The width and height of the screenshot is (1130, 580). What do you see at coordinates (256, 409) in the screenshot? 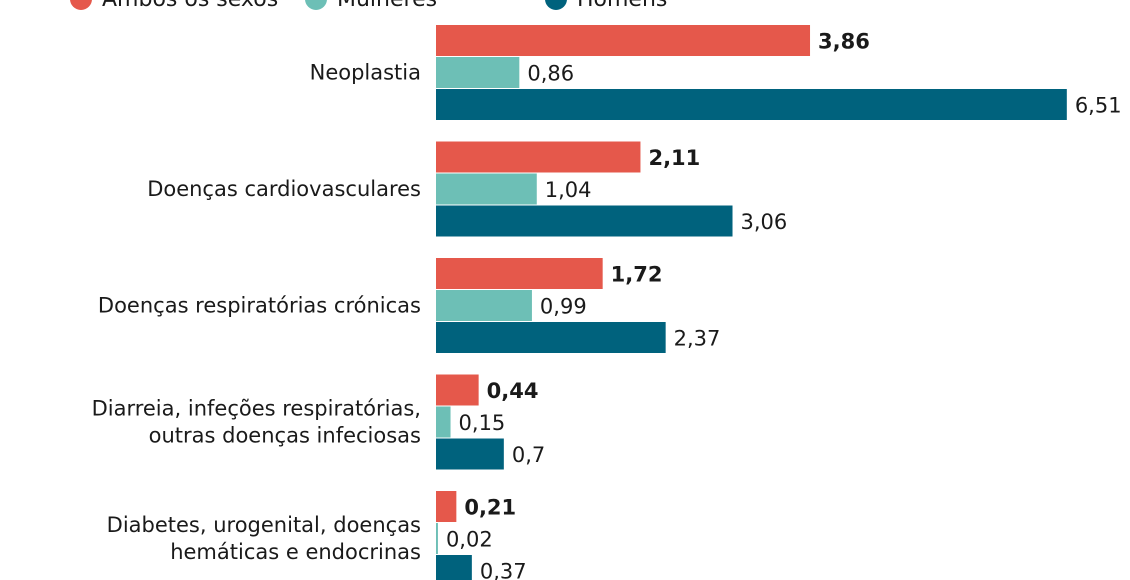
I see `category-label-line: Diarreia, infeções respiratórias,` at bounding box center [256, 409].